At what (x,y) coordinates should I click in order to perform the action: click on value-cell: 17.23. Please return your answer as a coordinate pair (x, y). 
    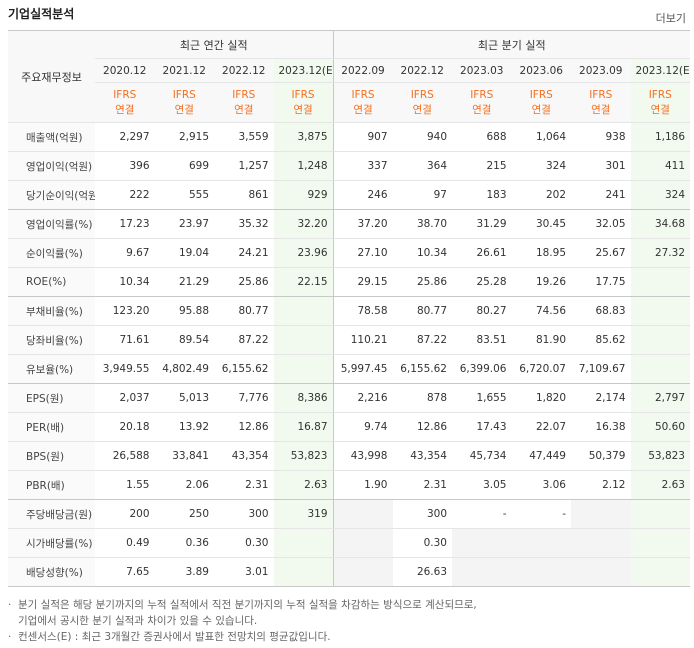
    Looking at the image, I should click on (125, 224).